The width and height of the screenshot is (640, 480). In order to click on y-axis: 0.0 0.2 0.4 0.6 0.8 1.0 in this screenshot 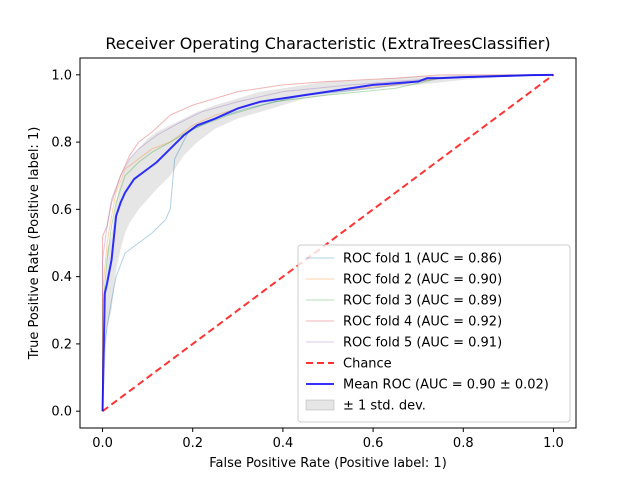, I will do `click(65, 244)`.